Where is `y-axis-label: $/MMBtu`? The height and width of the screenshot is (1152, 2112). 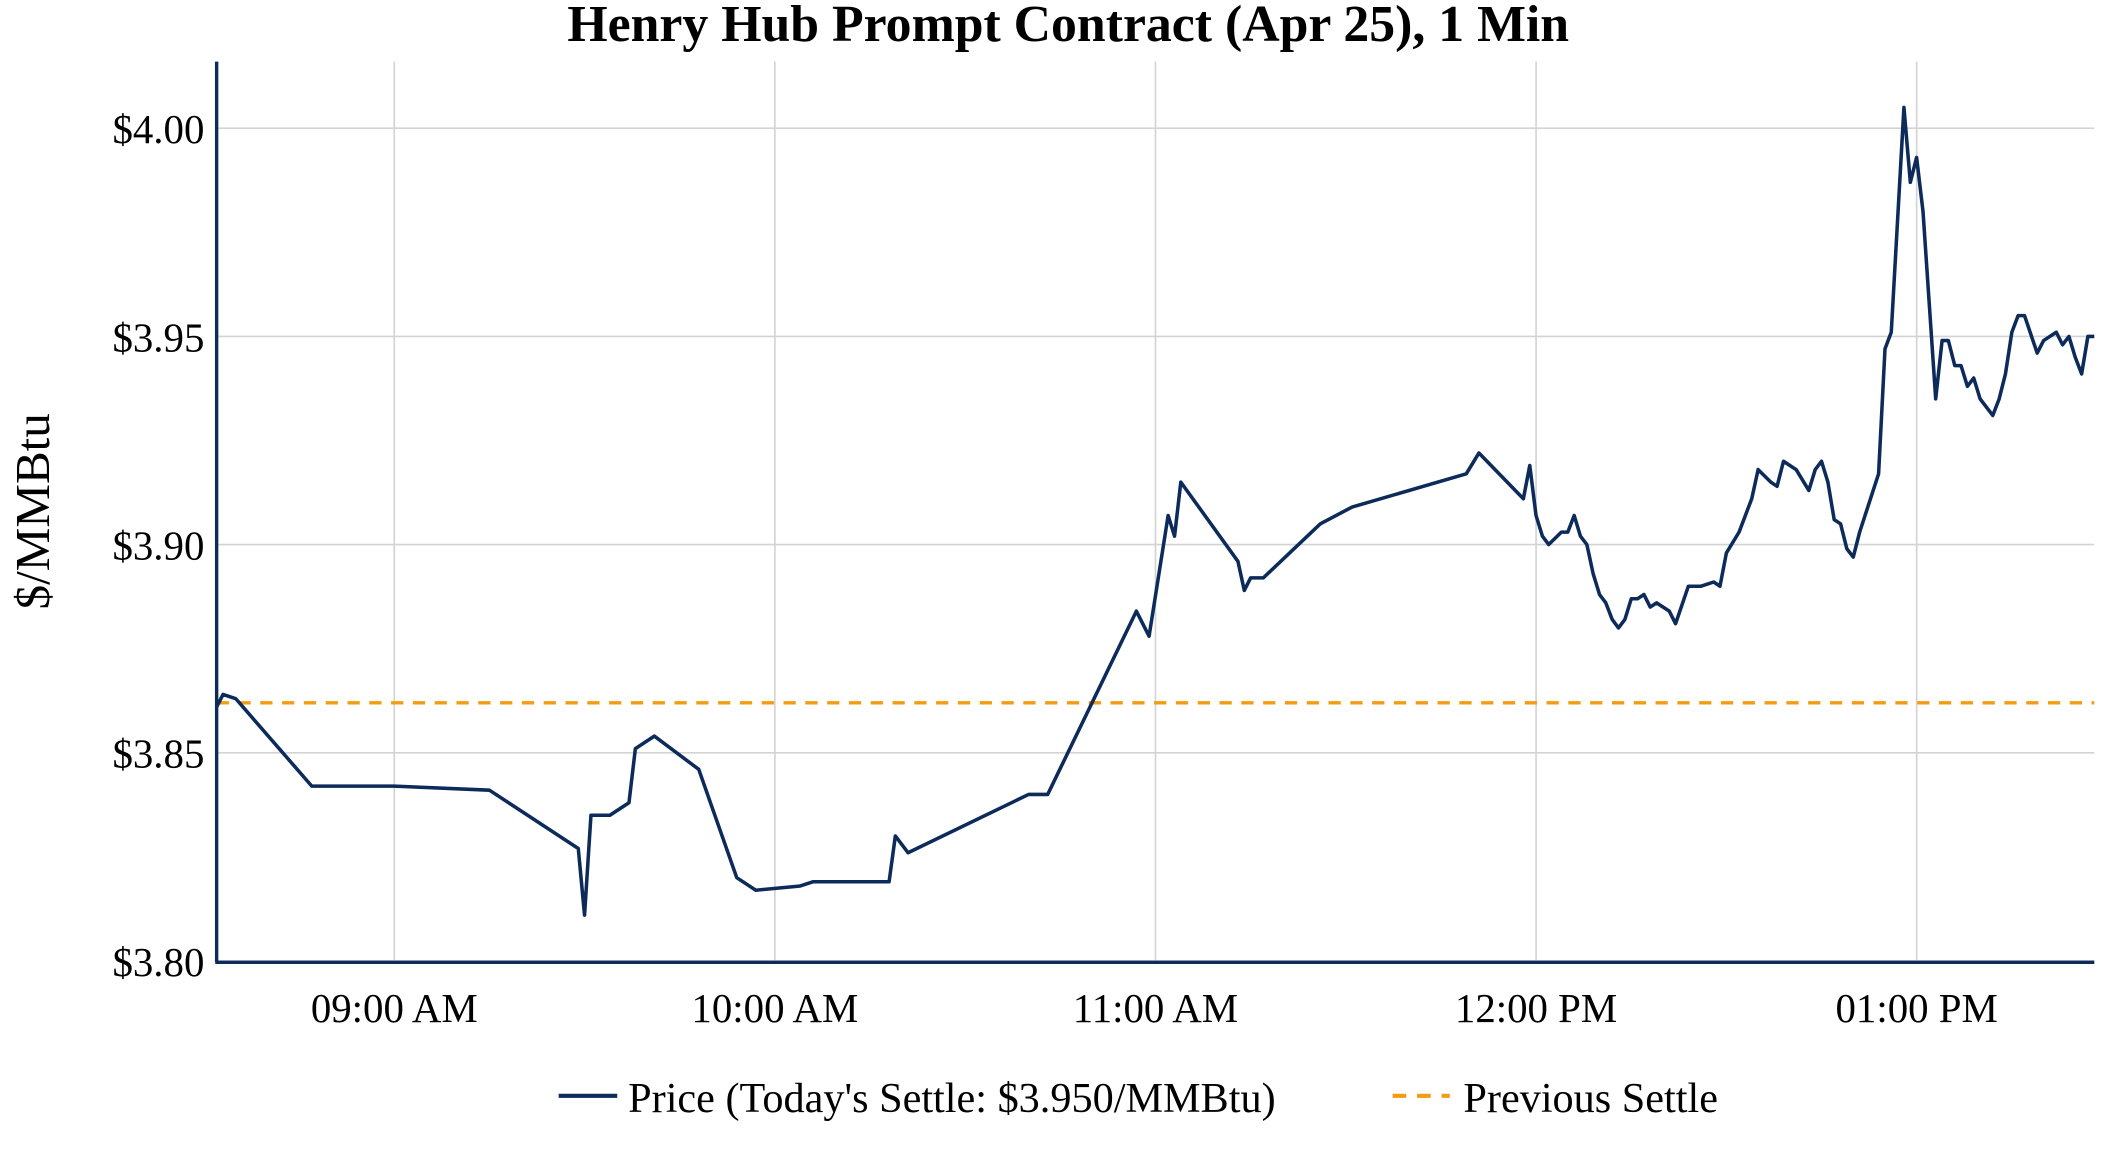
y-axis-label: $/MMBtu is located at coordinates (32, 511).